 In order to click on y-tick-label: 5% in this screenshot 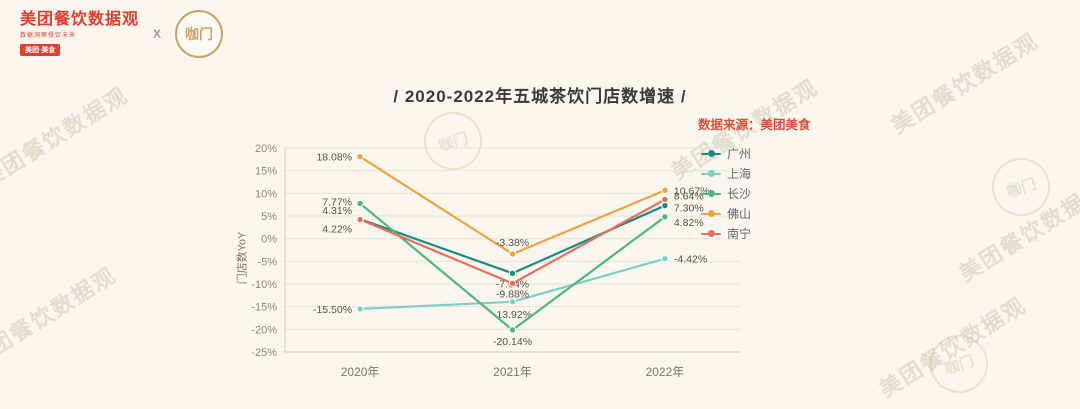, I will do `click(269, 217)`.